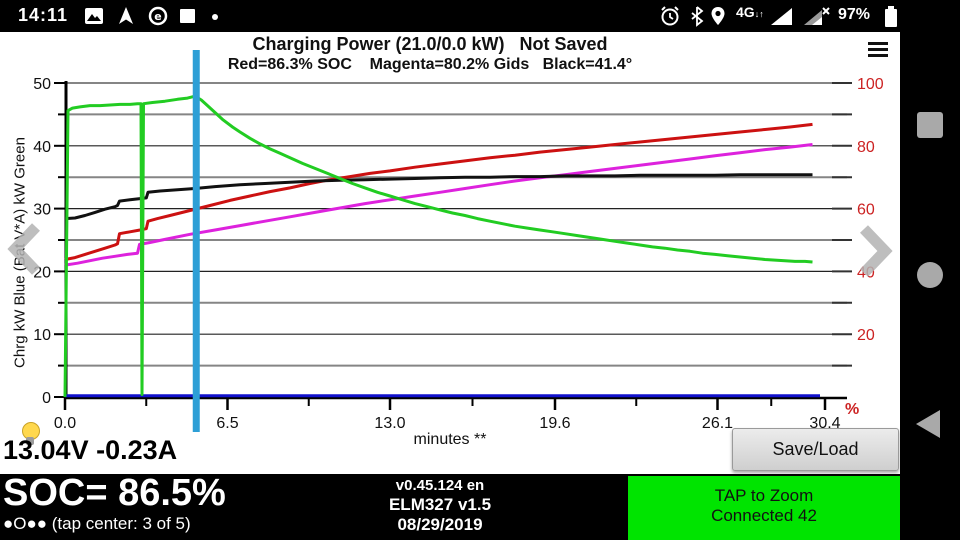 The width and height of the screenshot is (960, 540). I want to click on page-right-chevron-icon, so click(874, 251).